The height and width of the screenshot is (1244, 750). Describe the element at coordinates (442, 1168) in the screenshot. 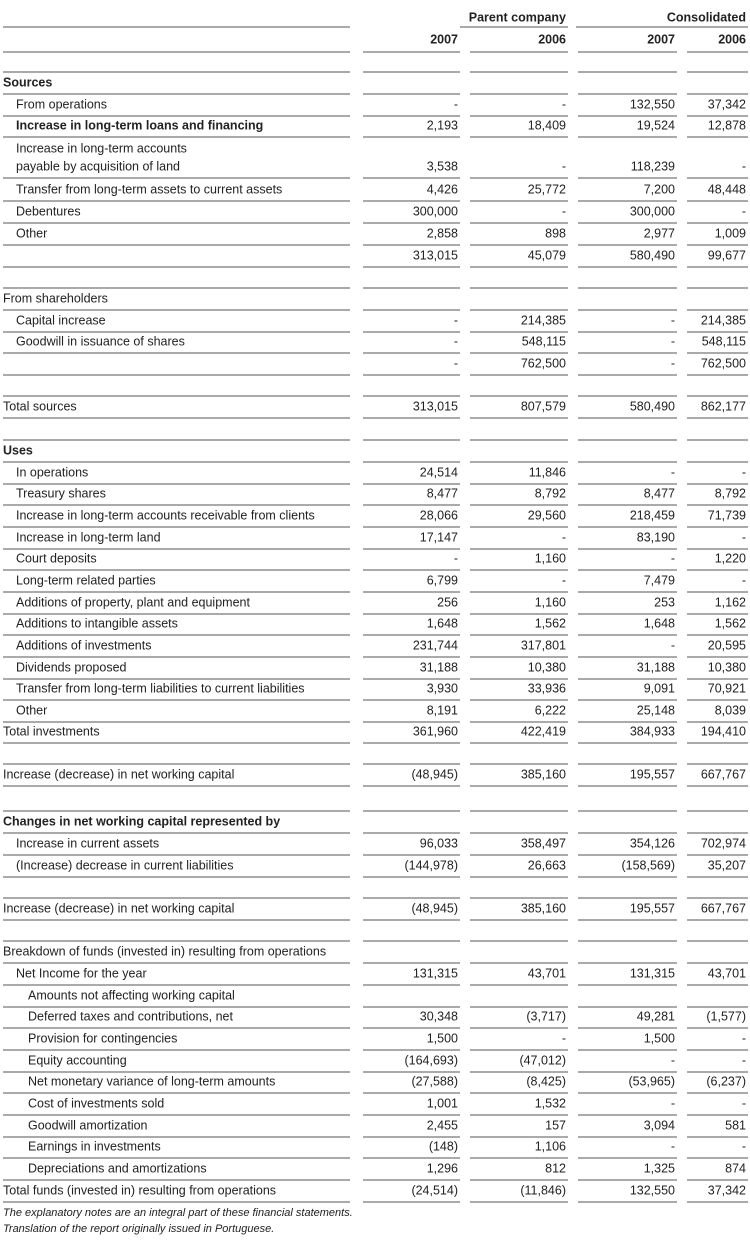

I see `cell-value: 1,296` at that location.